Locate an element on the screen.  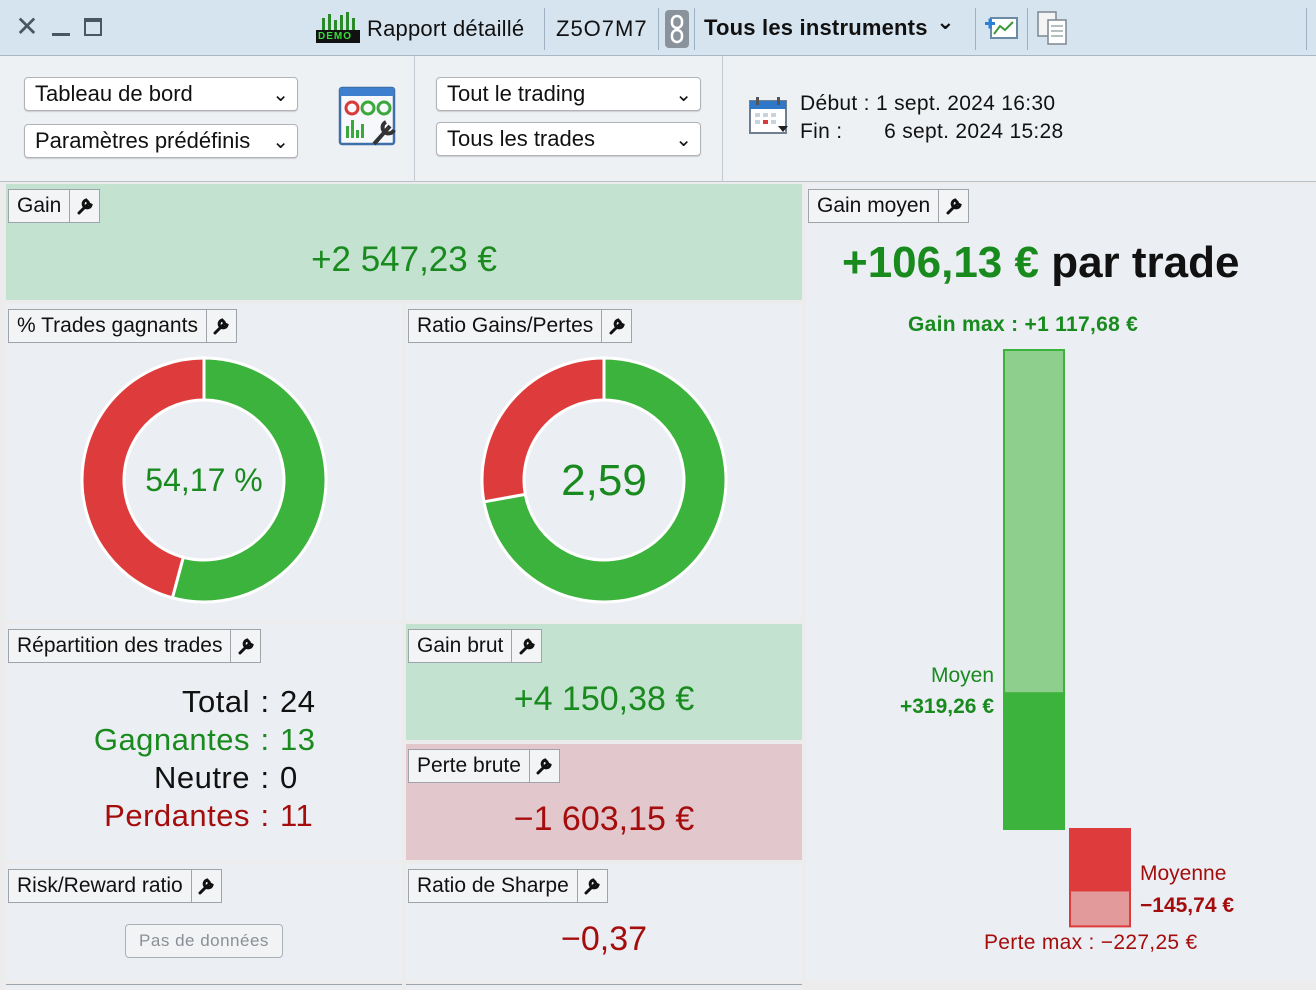
gain-loss-chart is located at coordinates (1067, 638).